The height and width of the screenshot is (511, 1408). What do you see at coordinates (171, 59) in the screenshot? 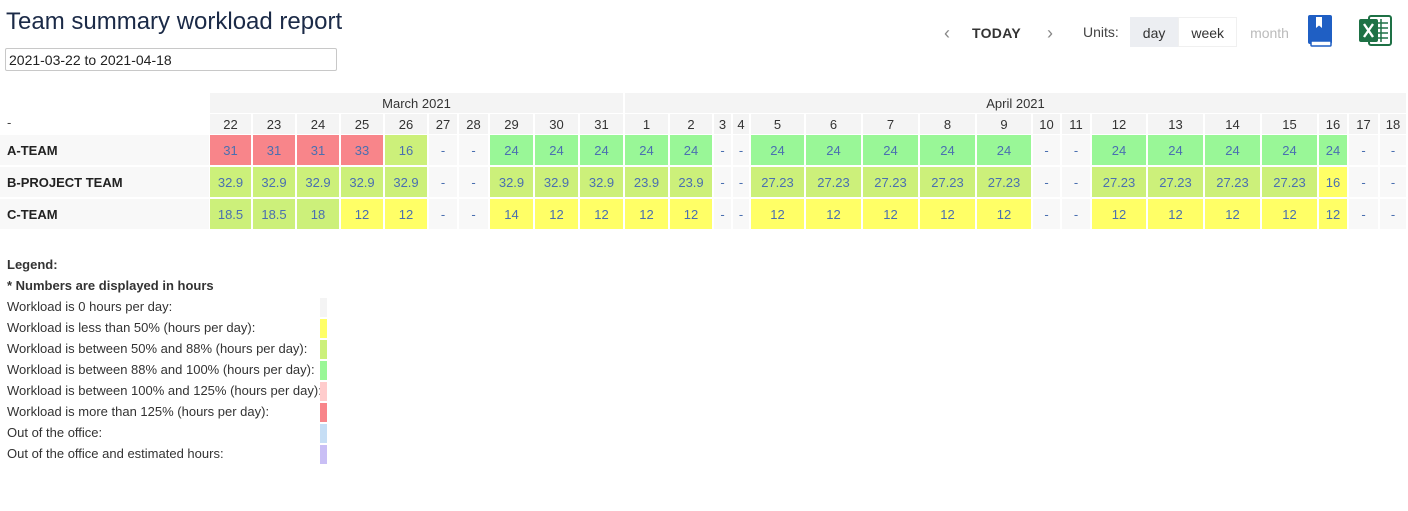
I see `date-range-input` at bounding box center [171, 59].